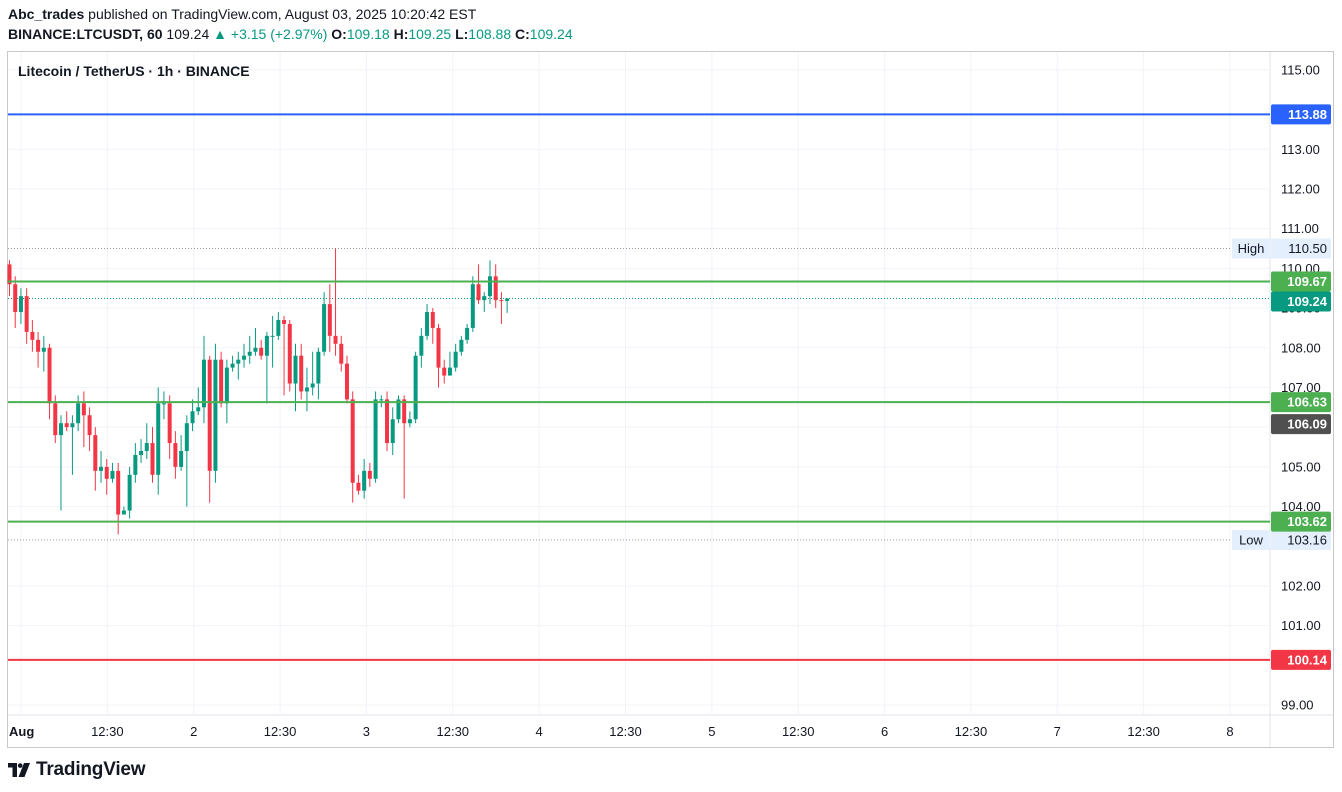  I want to click on price-tick-label: 113.00, so click(1300, 149).